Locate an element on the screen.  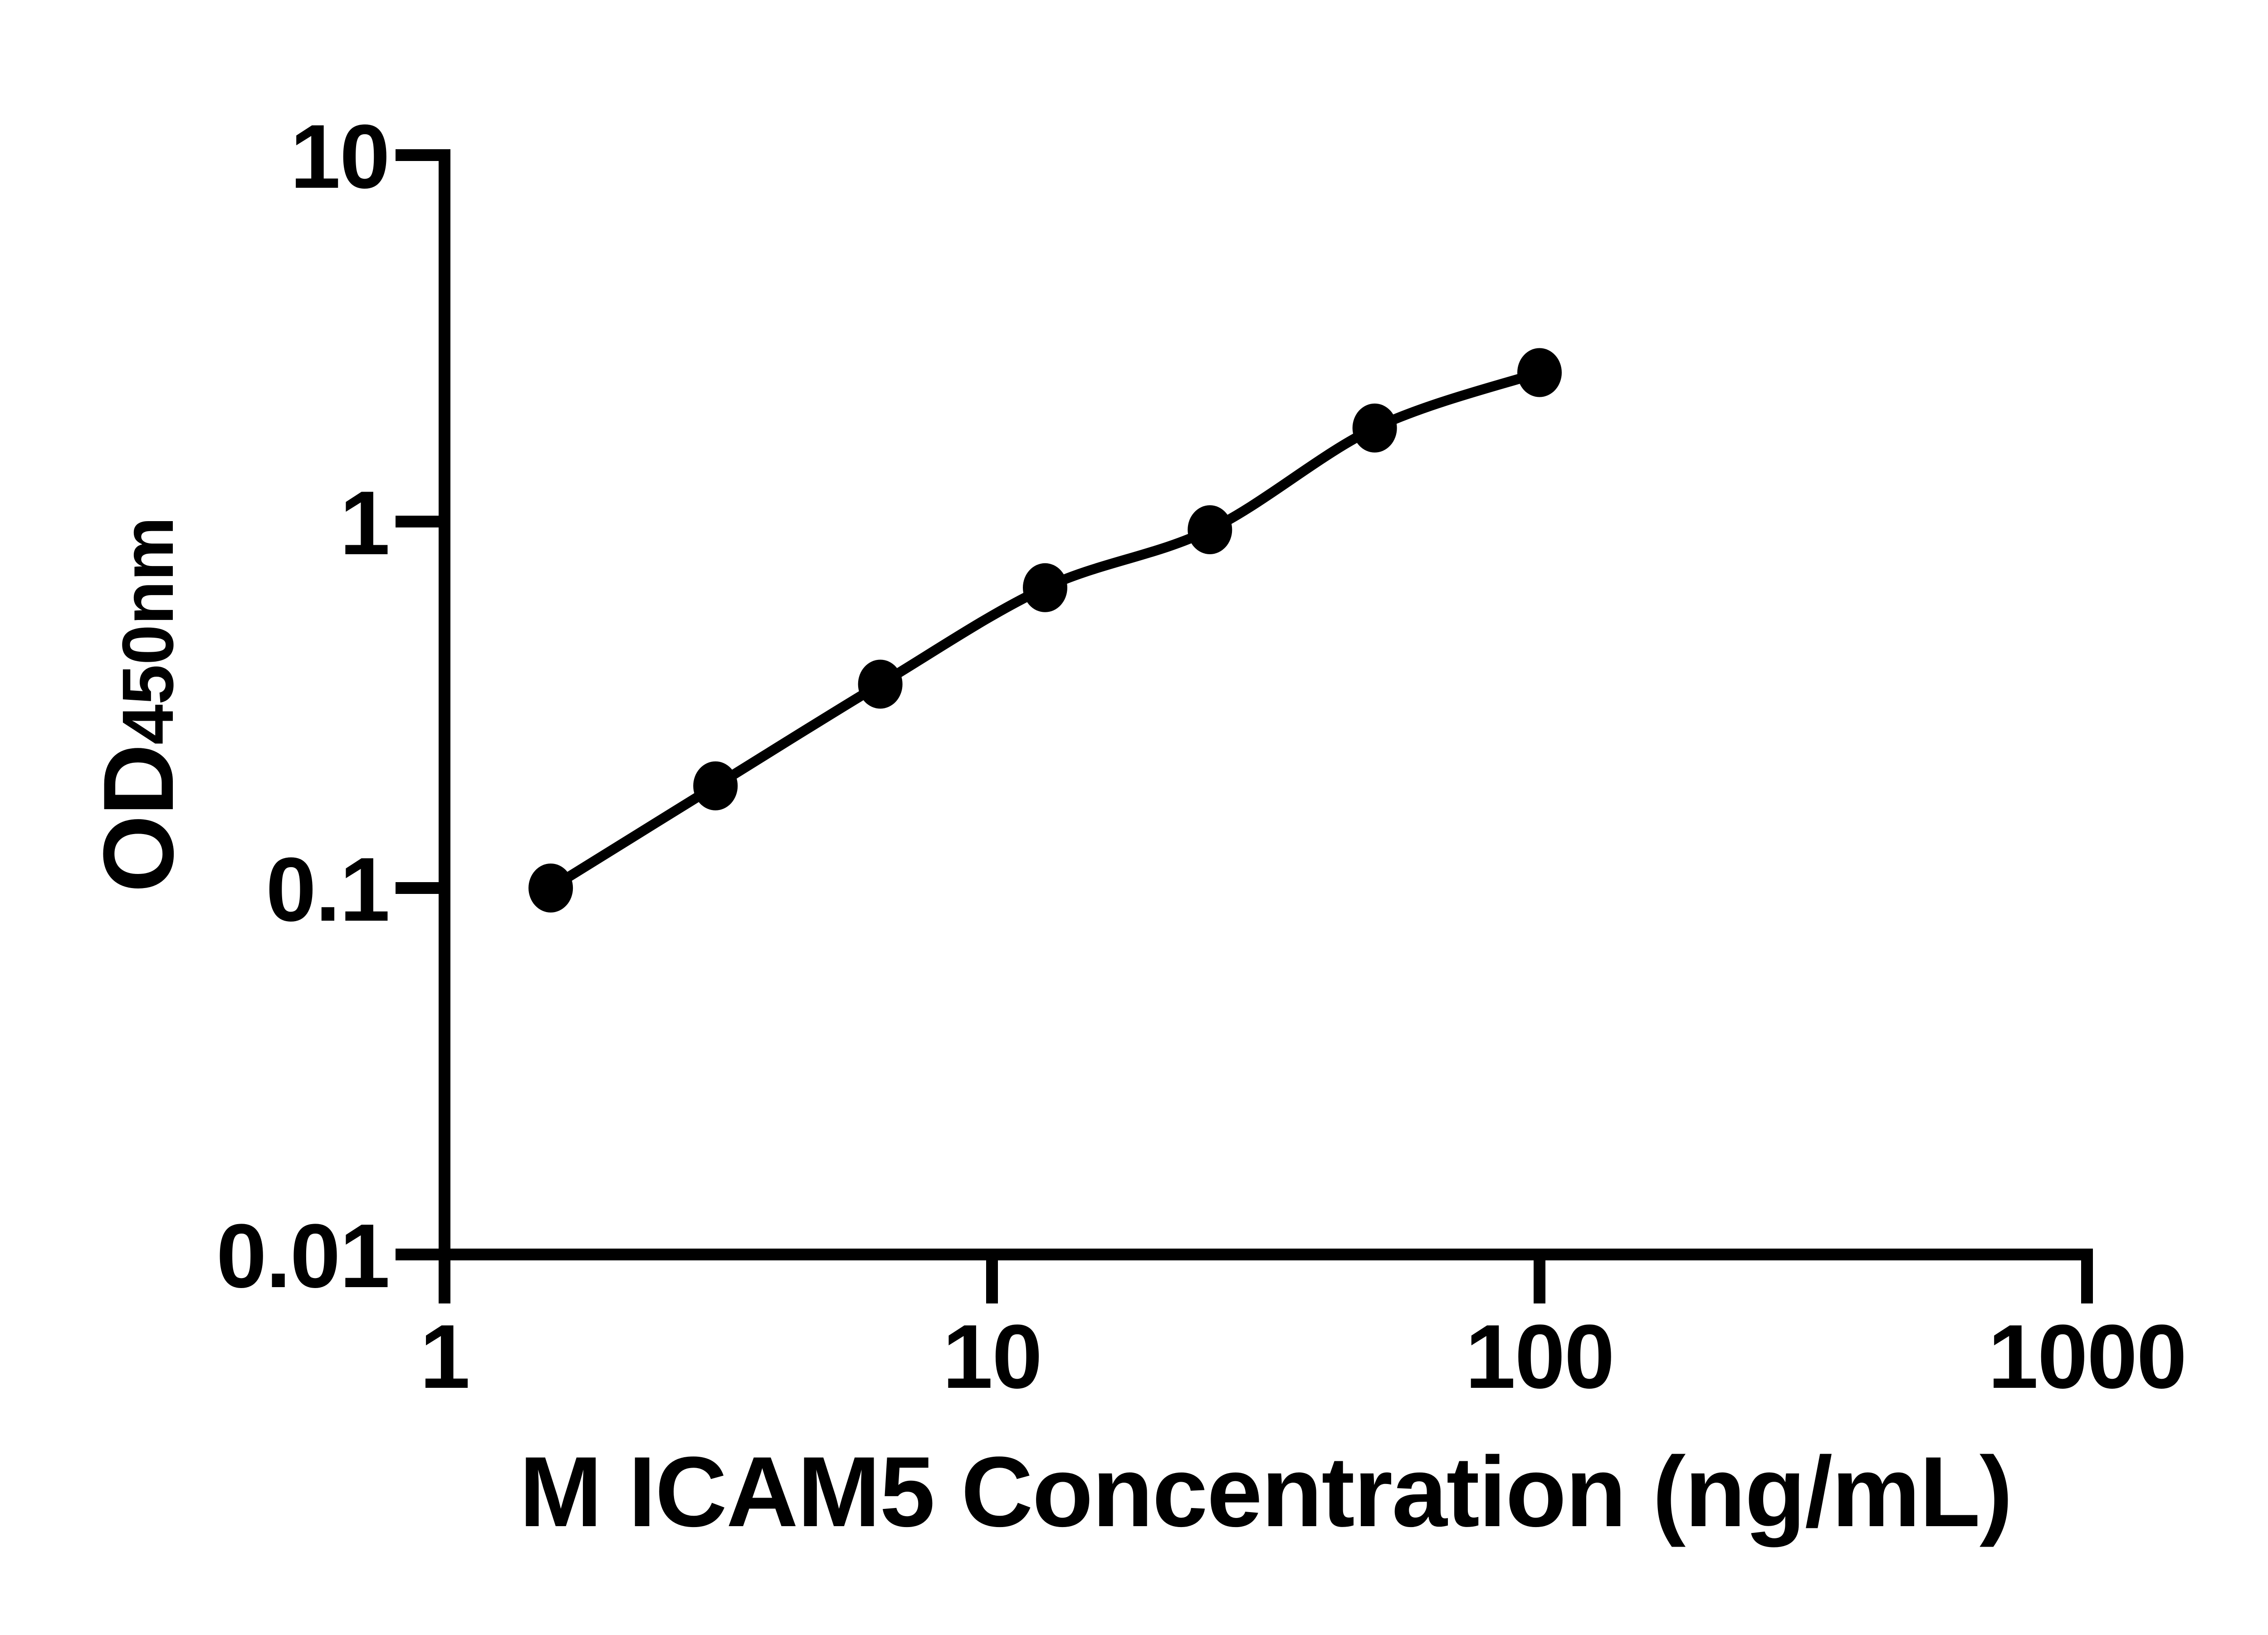
y-axis-ticks is located at coordinates (418, 704).